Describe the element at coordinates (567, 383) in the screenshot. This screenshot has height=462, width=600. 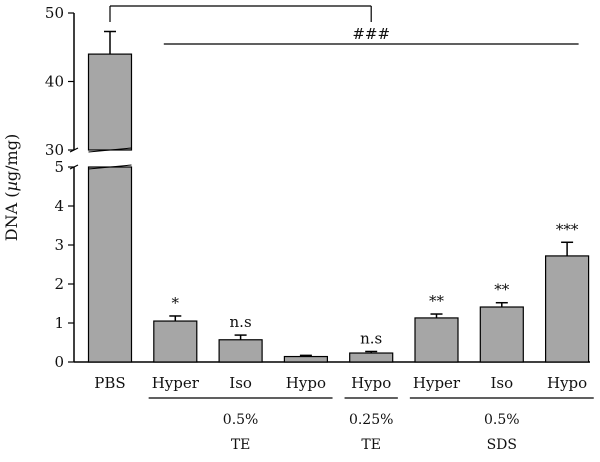
I see `category-label-7: Hypo` at that location.